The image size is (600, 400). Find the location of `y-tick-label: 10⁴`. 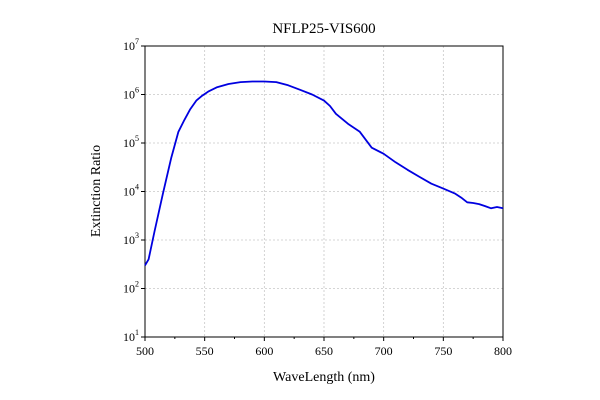

y-tick-label: 10⁴ is located at coordinates (131, 191).